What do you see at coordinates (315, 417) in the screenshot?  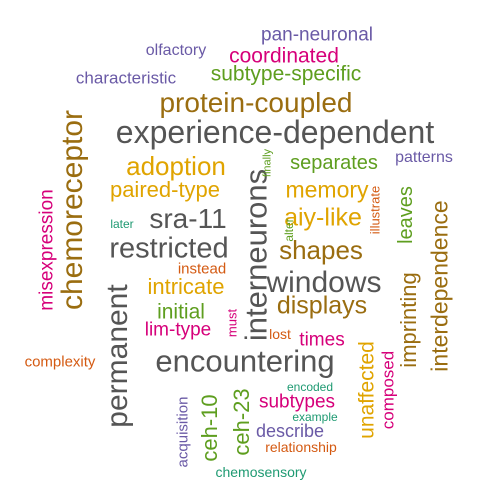 I see `word-example: example` at bounding box center [315, 417].